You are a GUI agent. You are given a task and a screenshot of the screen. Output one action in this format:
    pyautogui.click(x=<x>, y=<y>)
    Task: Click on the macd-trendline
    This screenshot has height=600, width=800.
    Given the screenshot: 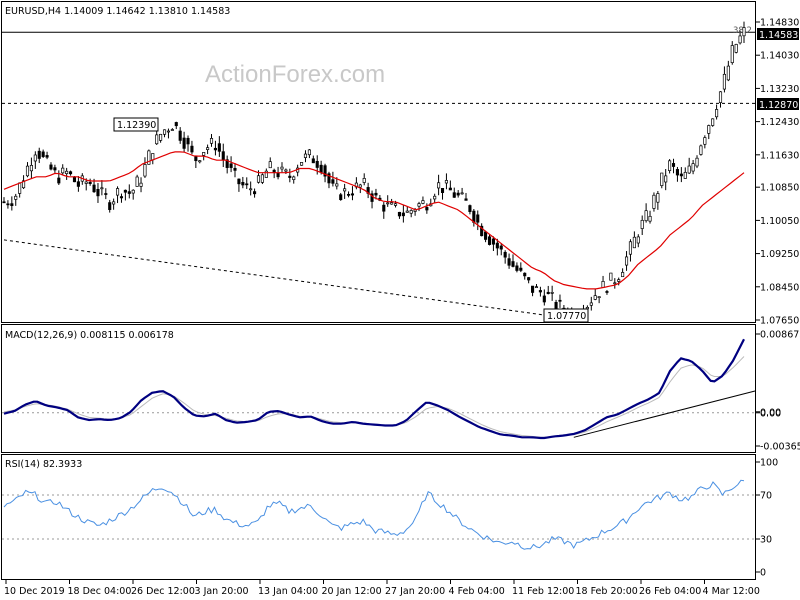 What is the action you would take?
    pyautogui.click(x=664, y=414)
    